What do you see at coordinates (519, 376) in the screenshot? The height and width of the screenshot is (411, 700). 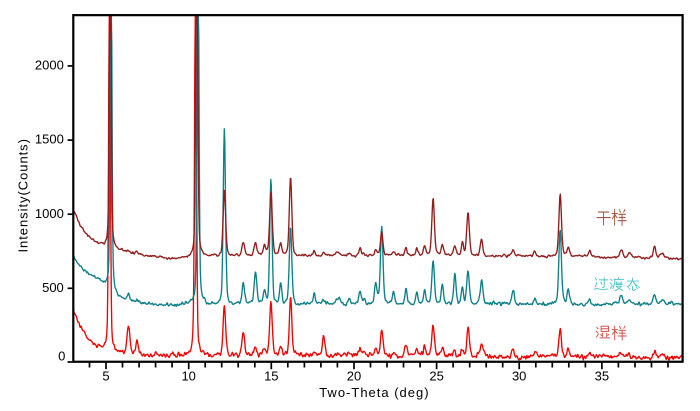 I see `svg-text: 30` at bounding box center [519, 376].